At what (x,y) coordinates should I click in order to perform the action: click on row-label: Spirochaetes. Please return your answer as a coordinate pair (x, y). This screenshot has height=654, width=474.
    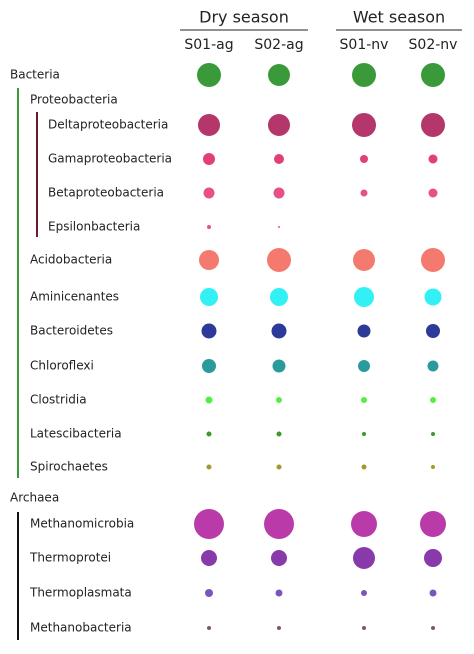
    Looking at the image, I should click on (69, 467).